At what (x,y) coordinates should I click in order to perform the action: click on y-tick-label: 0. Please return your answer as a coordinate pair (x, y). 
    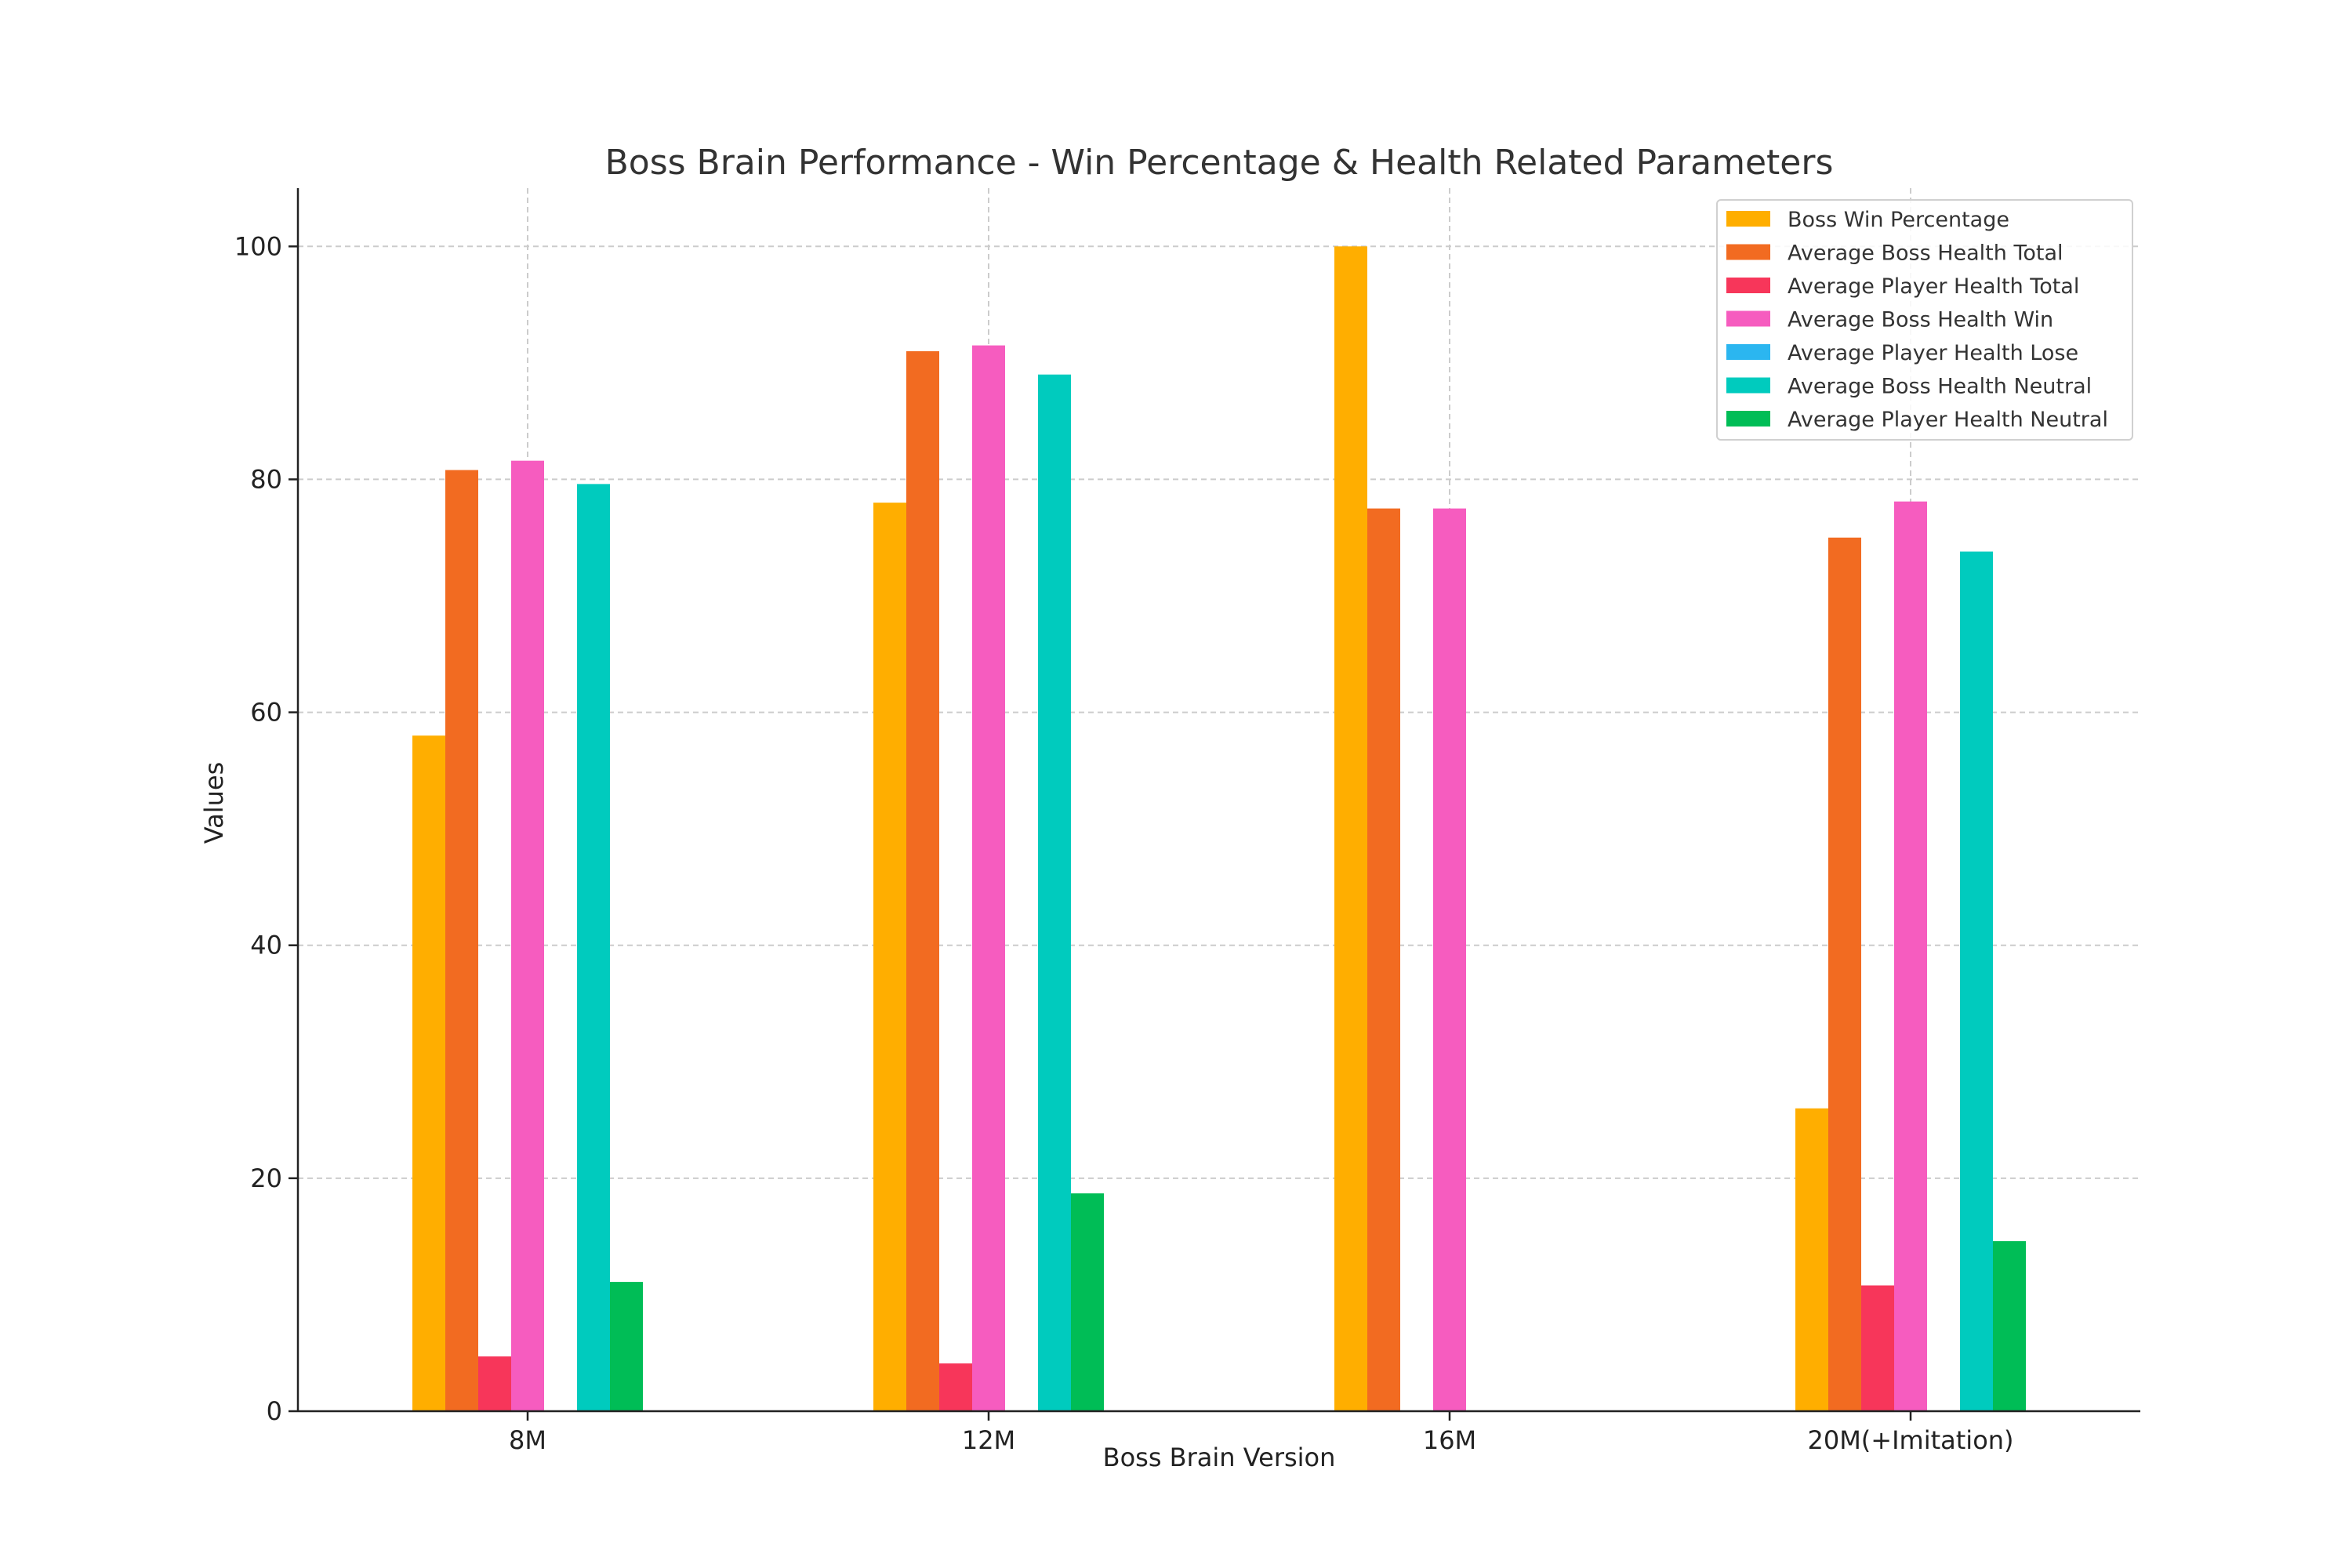
    Looking at the image, I should click on (274, 1411).